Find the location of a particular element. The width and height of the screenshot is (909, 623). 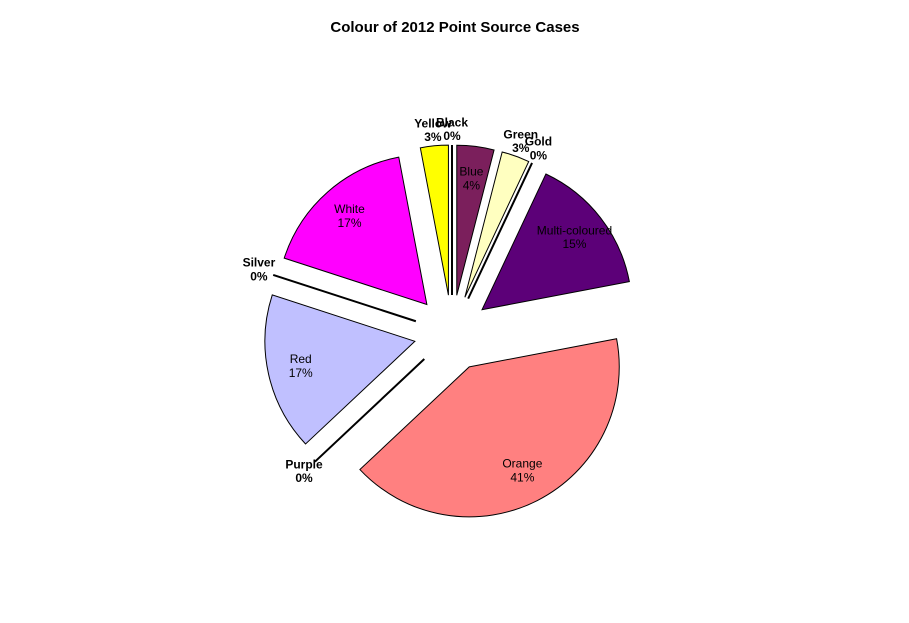

slice-name: Red is located at coordinates (301, 359).